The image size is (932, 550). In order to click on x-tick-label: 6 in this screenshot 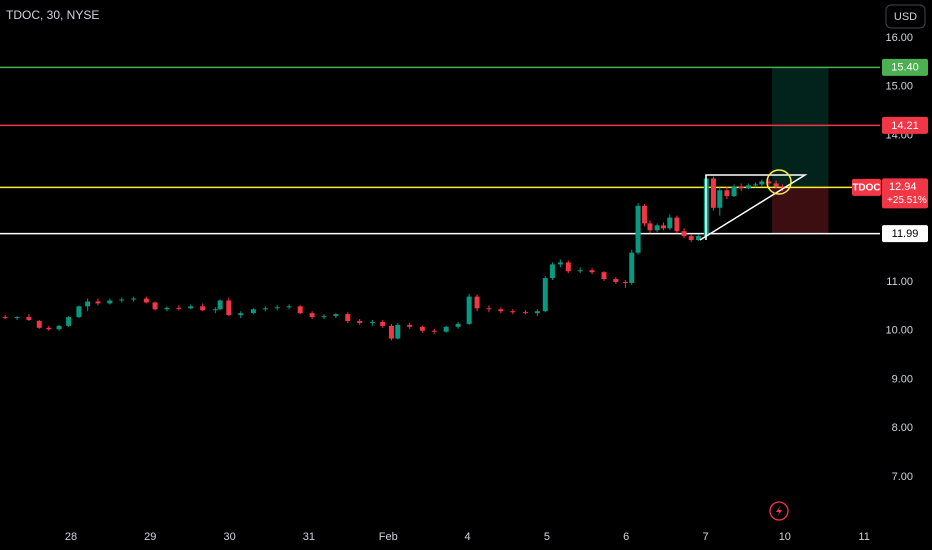, I will do `click(626, 537)`.